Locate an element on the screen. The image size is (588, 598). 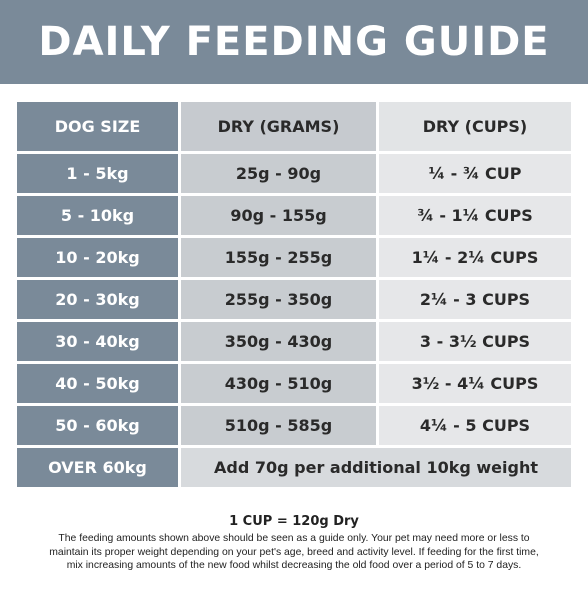
title-banner: DAILY FEEDING GUIDE is located at coordinates (294, 42).